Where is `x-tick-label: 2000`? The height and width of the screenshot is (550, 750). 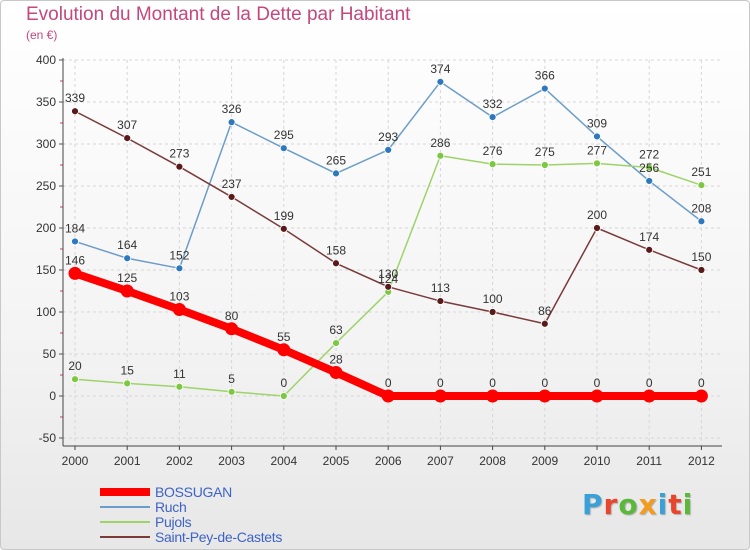
x-tick-label: 2000 is located at coordinates (75, 461).